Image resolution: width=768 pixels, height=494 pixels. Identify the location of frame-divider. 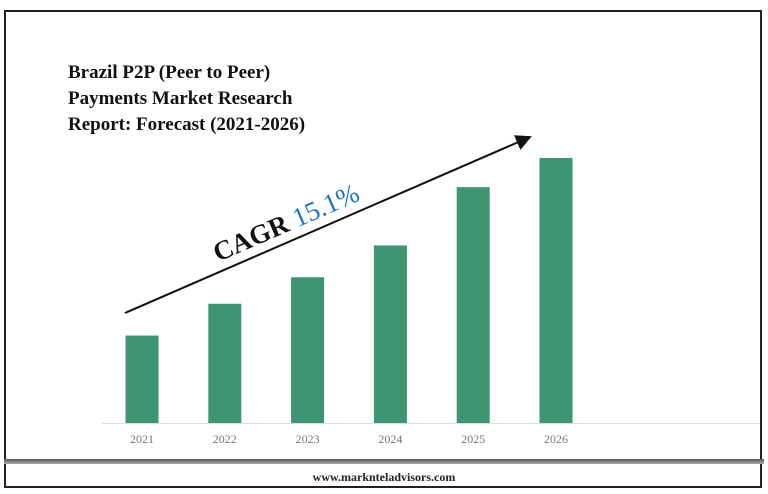
(384, 461).